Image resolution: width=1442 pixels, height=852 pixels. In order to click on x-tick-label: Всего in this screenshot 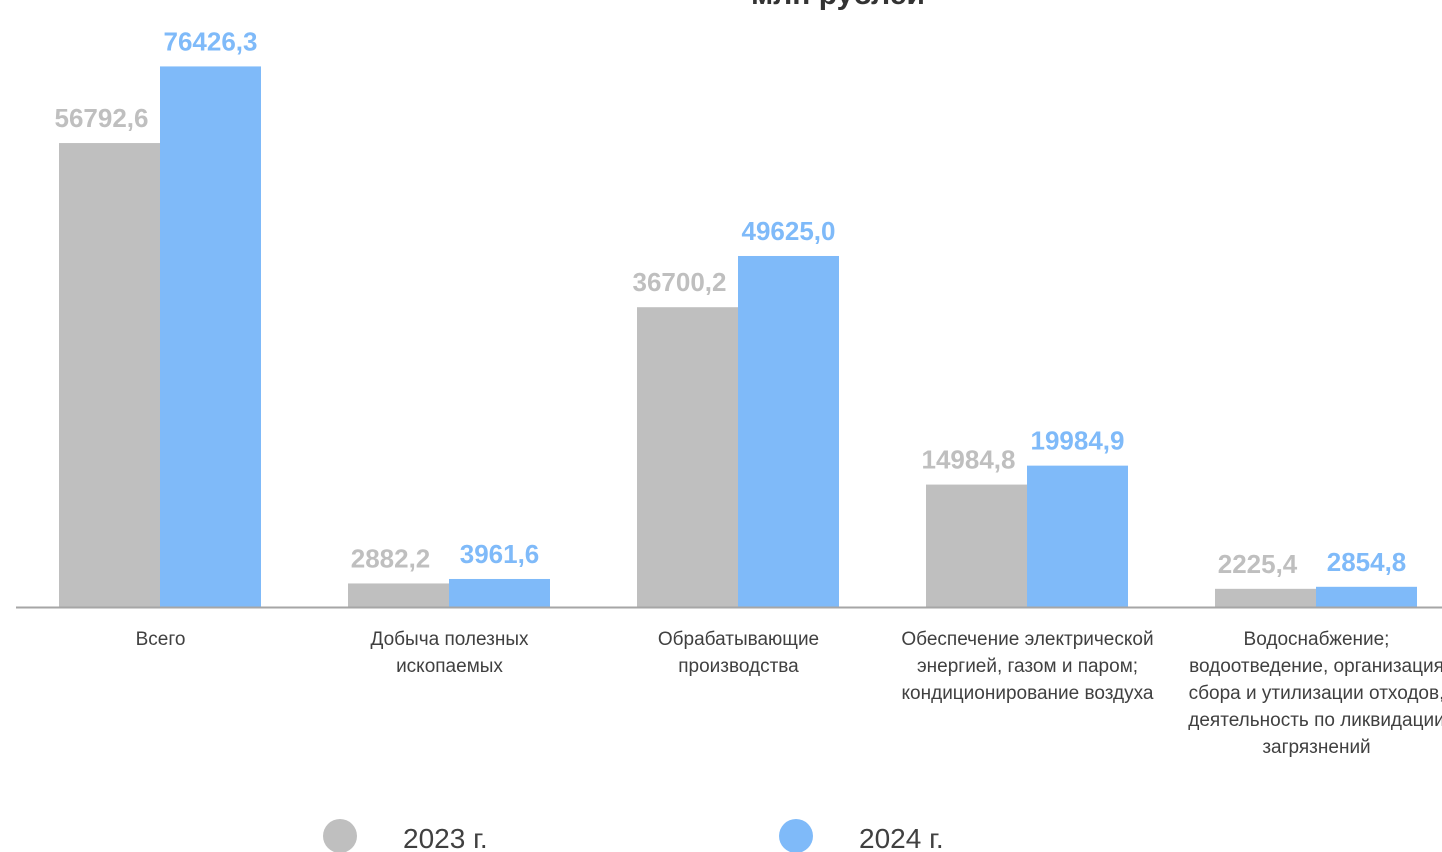, I will do `click(160, 639)`.